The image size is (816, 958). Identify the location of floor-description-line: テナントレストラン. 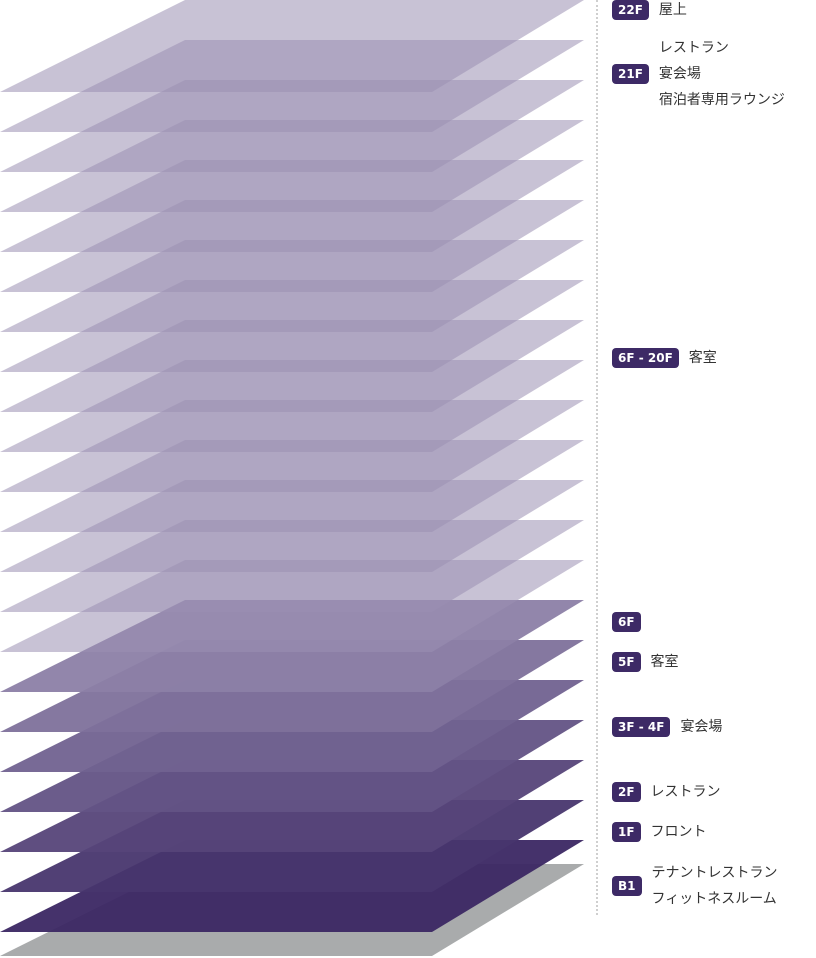
(714, 873).